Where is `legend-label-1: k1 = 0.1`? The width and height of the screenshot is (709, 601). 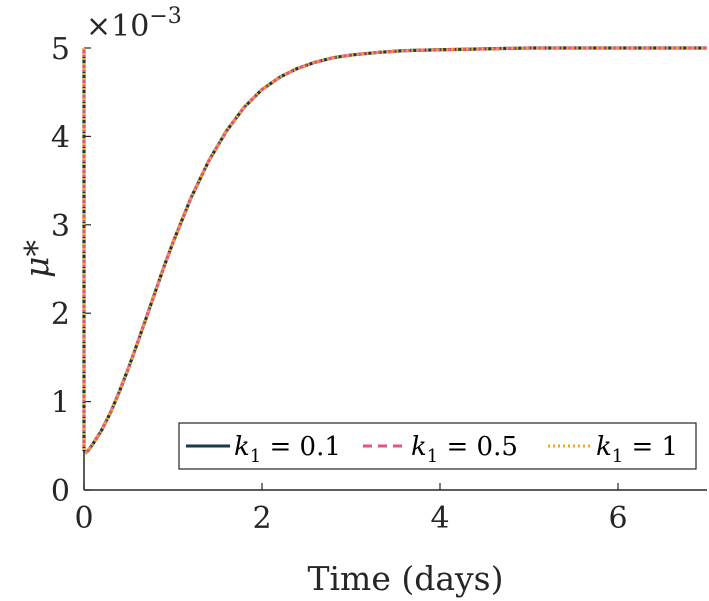 legend-label-1: k1 = 0.1 is located at coordinates (287, 449).